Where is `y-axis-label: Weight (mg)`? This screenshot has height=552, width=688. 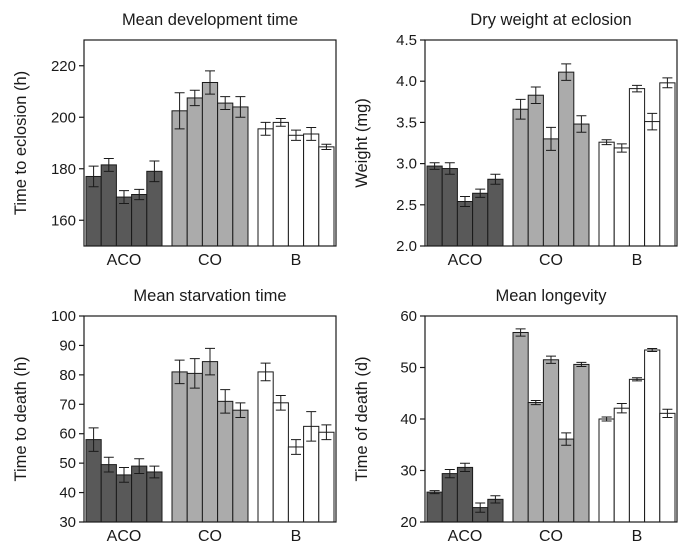
y-axis-label: Weight (mg) is located at coordinates (362, 143).